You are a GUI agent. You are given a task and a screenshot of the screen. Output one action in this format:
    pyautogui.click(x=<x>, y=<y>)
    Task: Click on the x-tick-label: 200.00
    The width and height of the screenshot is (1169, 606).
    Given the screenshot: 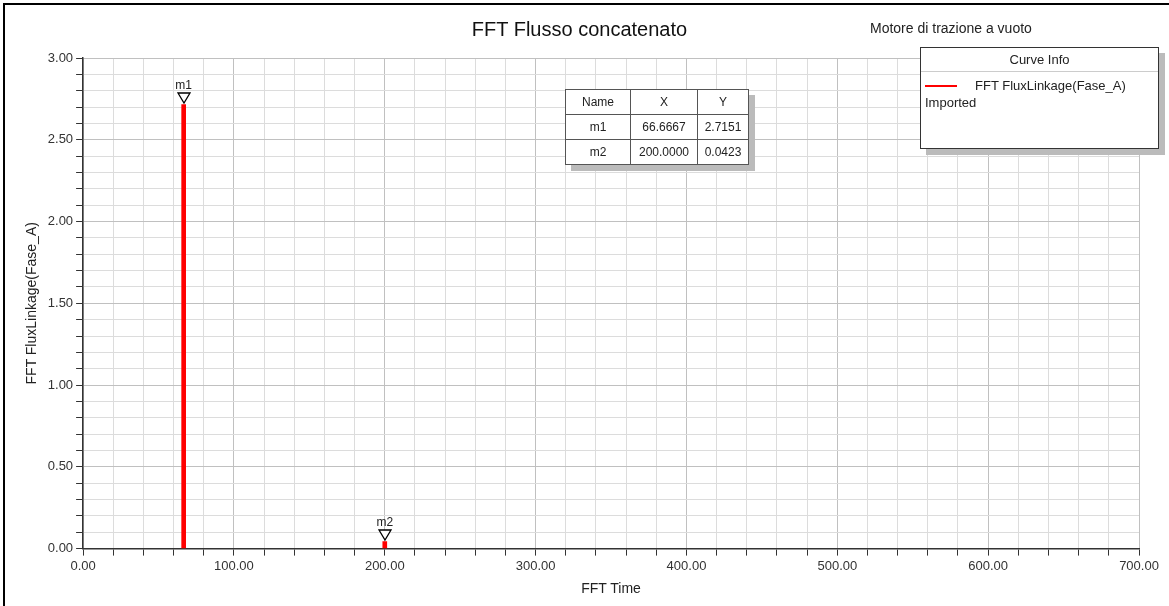 What is the action you would take?
    pyautogui.click(x=384, y=565)
    